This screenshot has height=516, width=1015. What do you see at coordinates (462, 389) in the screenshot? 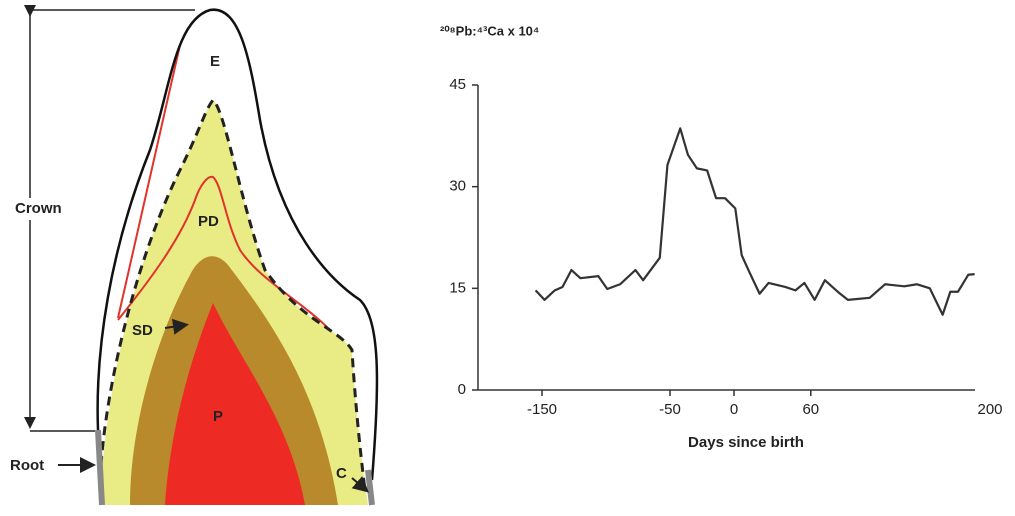
I see `y-tick-label: 0` at bounding box center [462, 389].